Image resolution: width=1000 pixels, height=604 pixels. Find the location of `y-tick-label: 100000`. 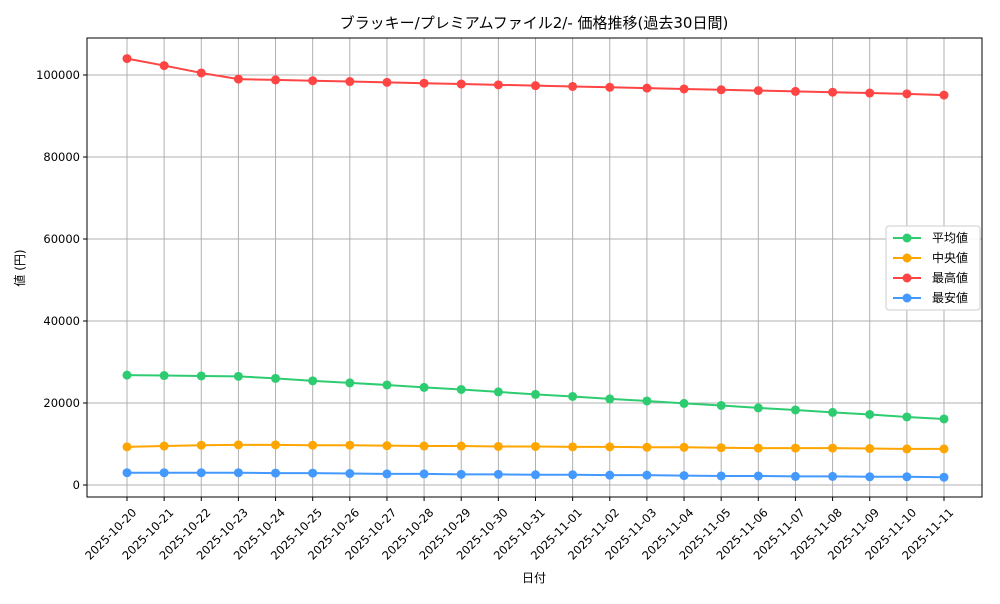

y-tick-label: 100000 is located at coordinates (58, 75).